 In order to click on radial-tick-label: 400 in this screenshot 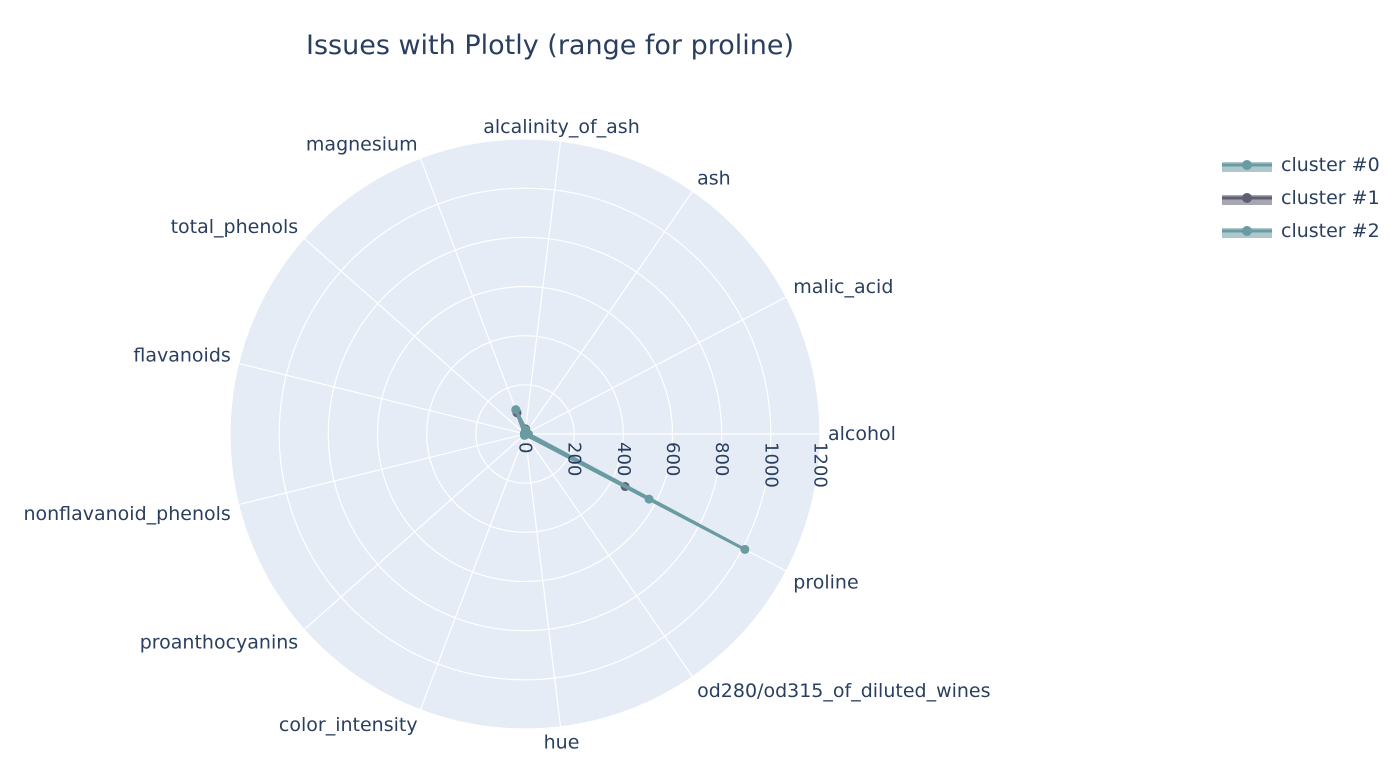, I will do `click(623, 459)`.